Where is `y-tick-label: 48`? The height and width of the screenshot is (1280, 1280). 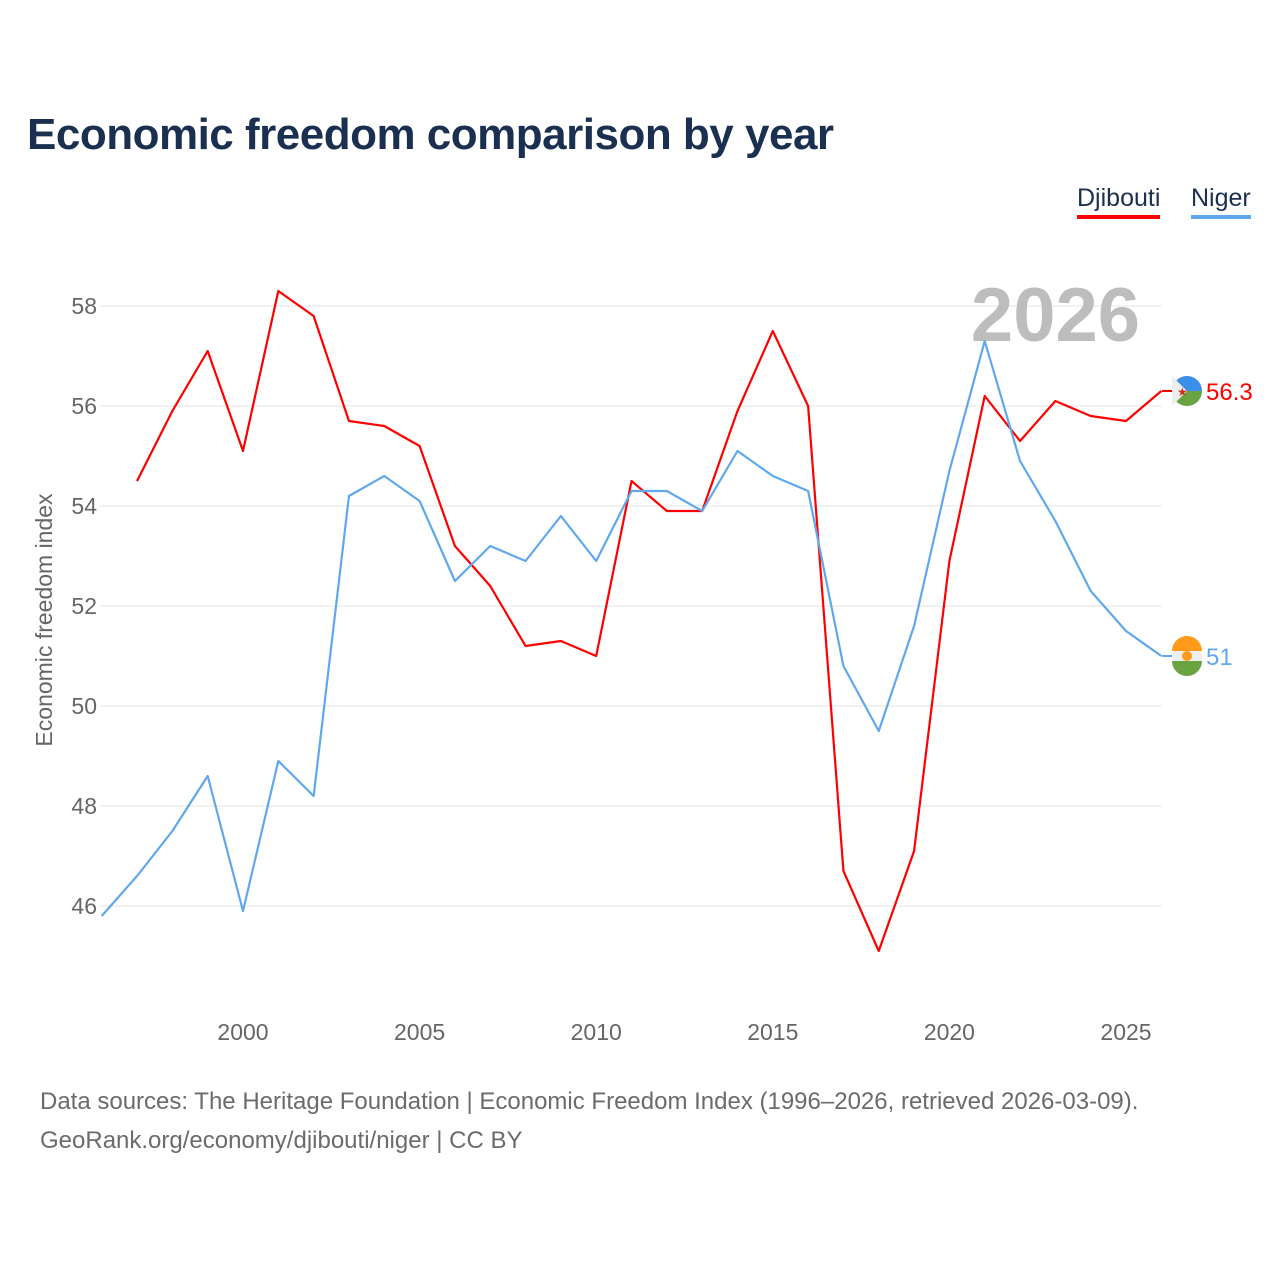 y-tick-label: 48 is located at coordinates (84, 806).